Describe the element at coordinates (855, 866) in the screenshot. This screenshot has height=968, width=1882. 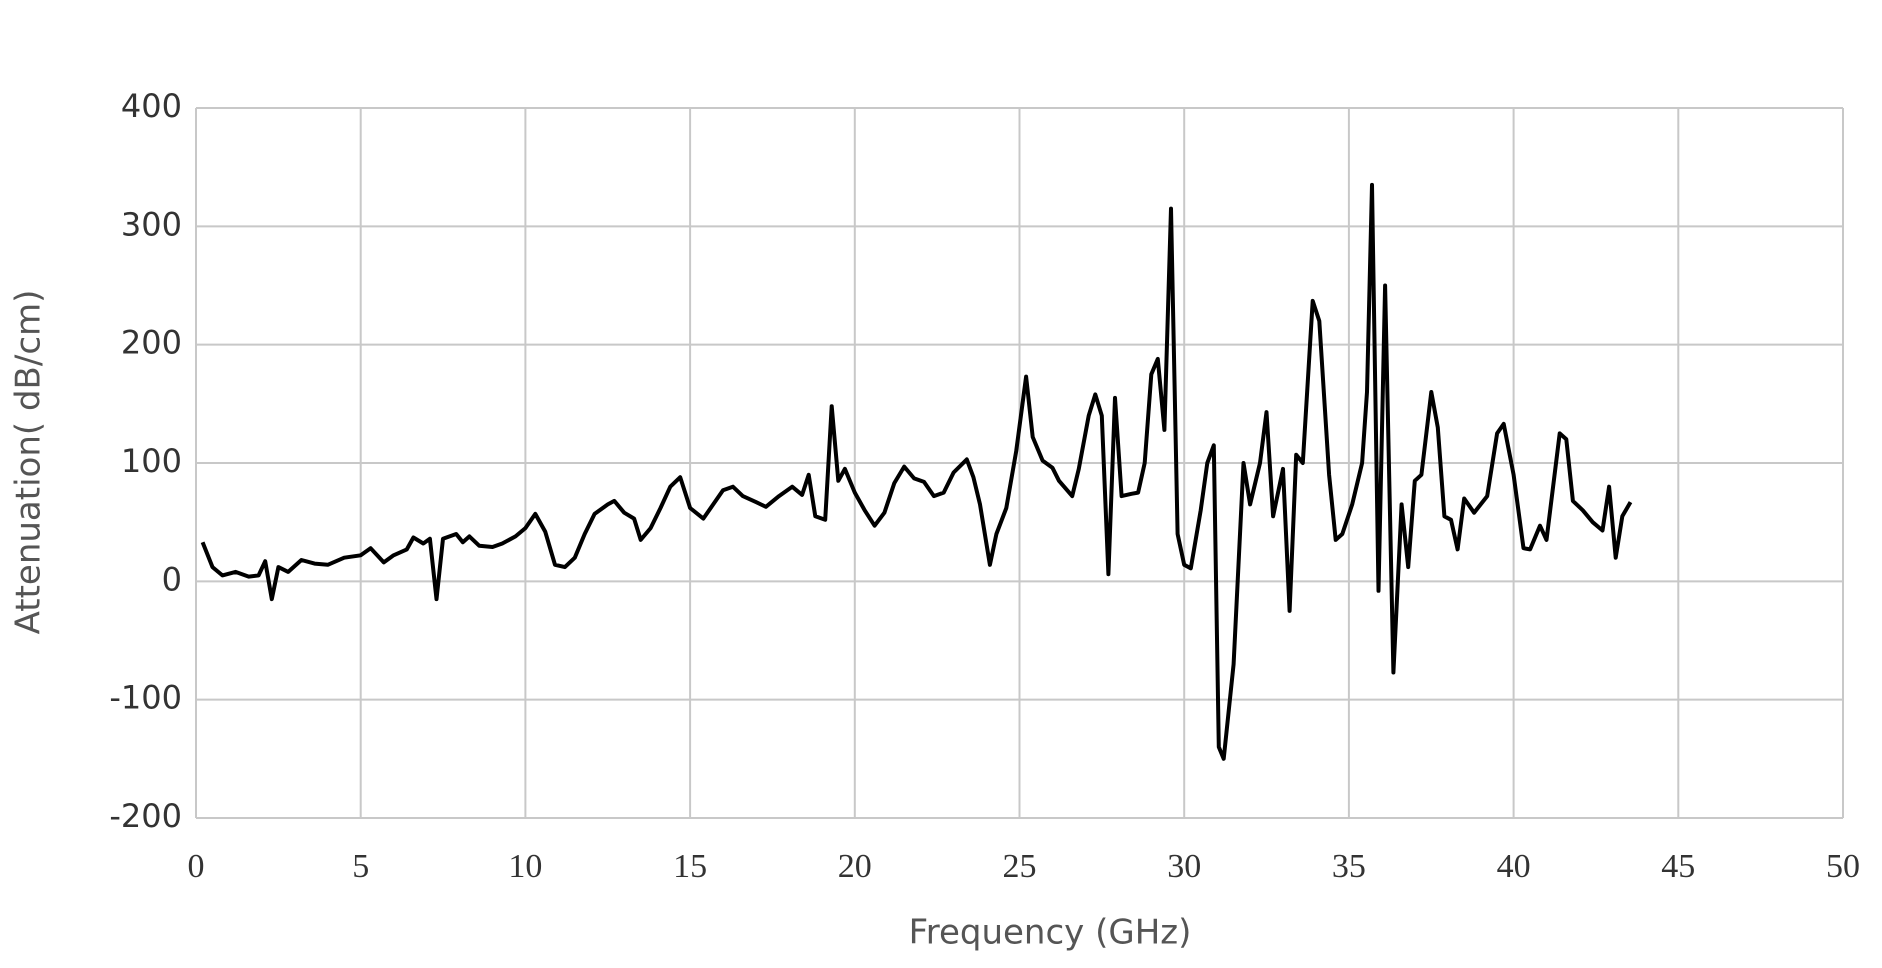
I see `x-tick-label: 20` at that location.